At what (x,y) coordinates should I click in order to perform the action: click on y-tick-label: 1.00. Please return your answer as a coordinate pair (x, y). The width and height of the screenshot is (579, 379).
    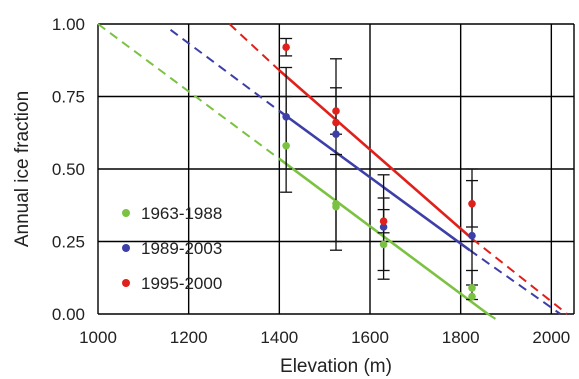
    Looking at the image, I should click on (68, 24).